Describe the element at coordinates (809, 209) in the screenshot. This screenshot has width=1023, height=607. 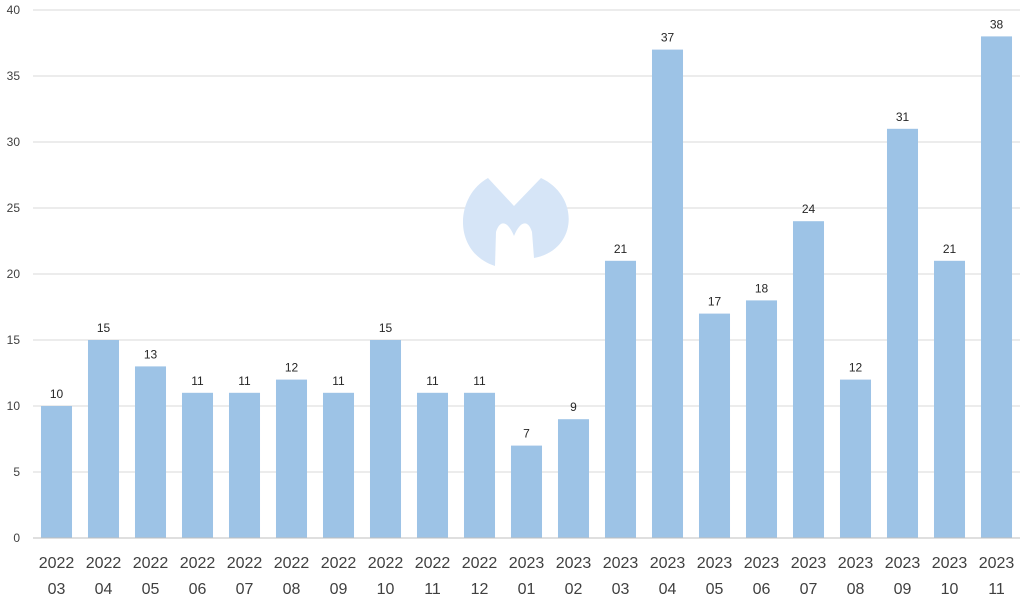
I see `data-label: 24` at that location.